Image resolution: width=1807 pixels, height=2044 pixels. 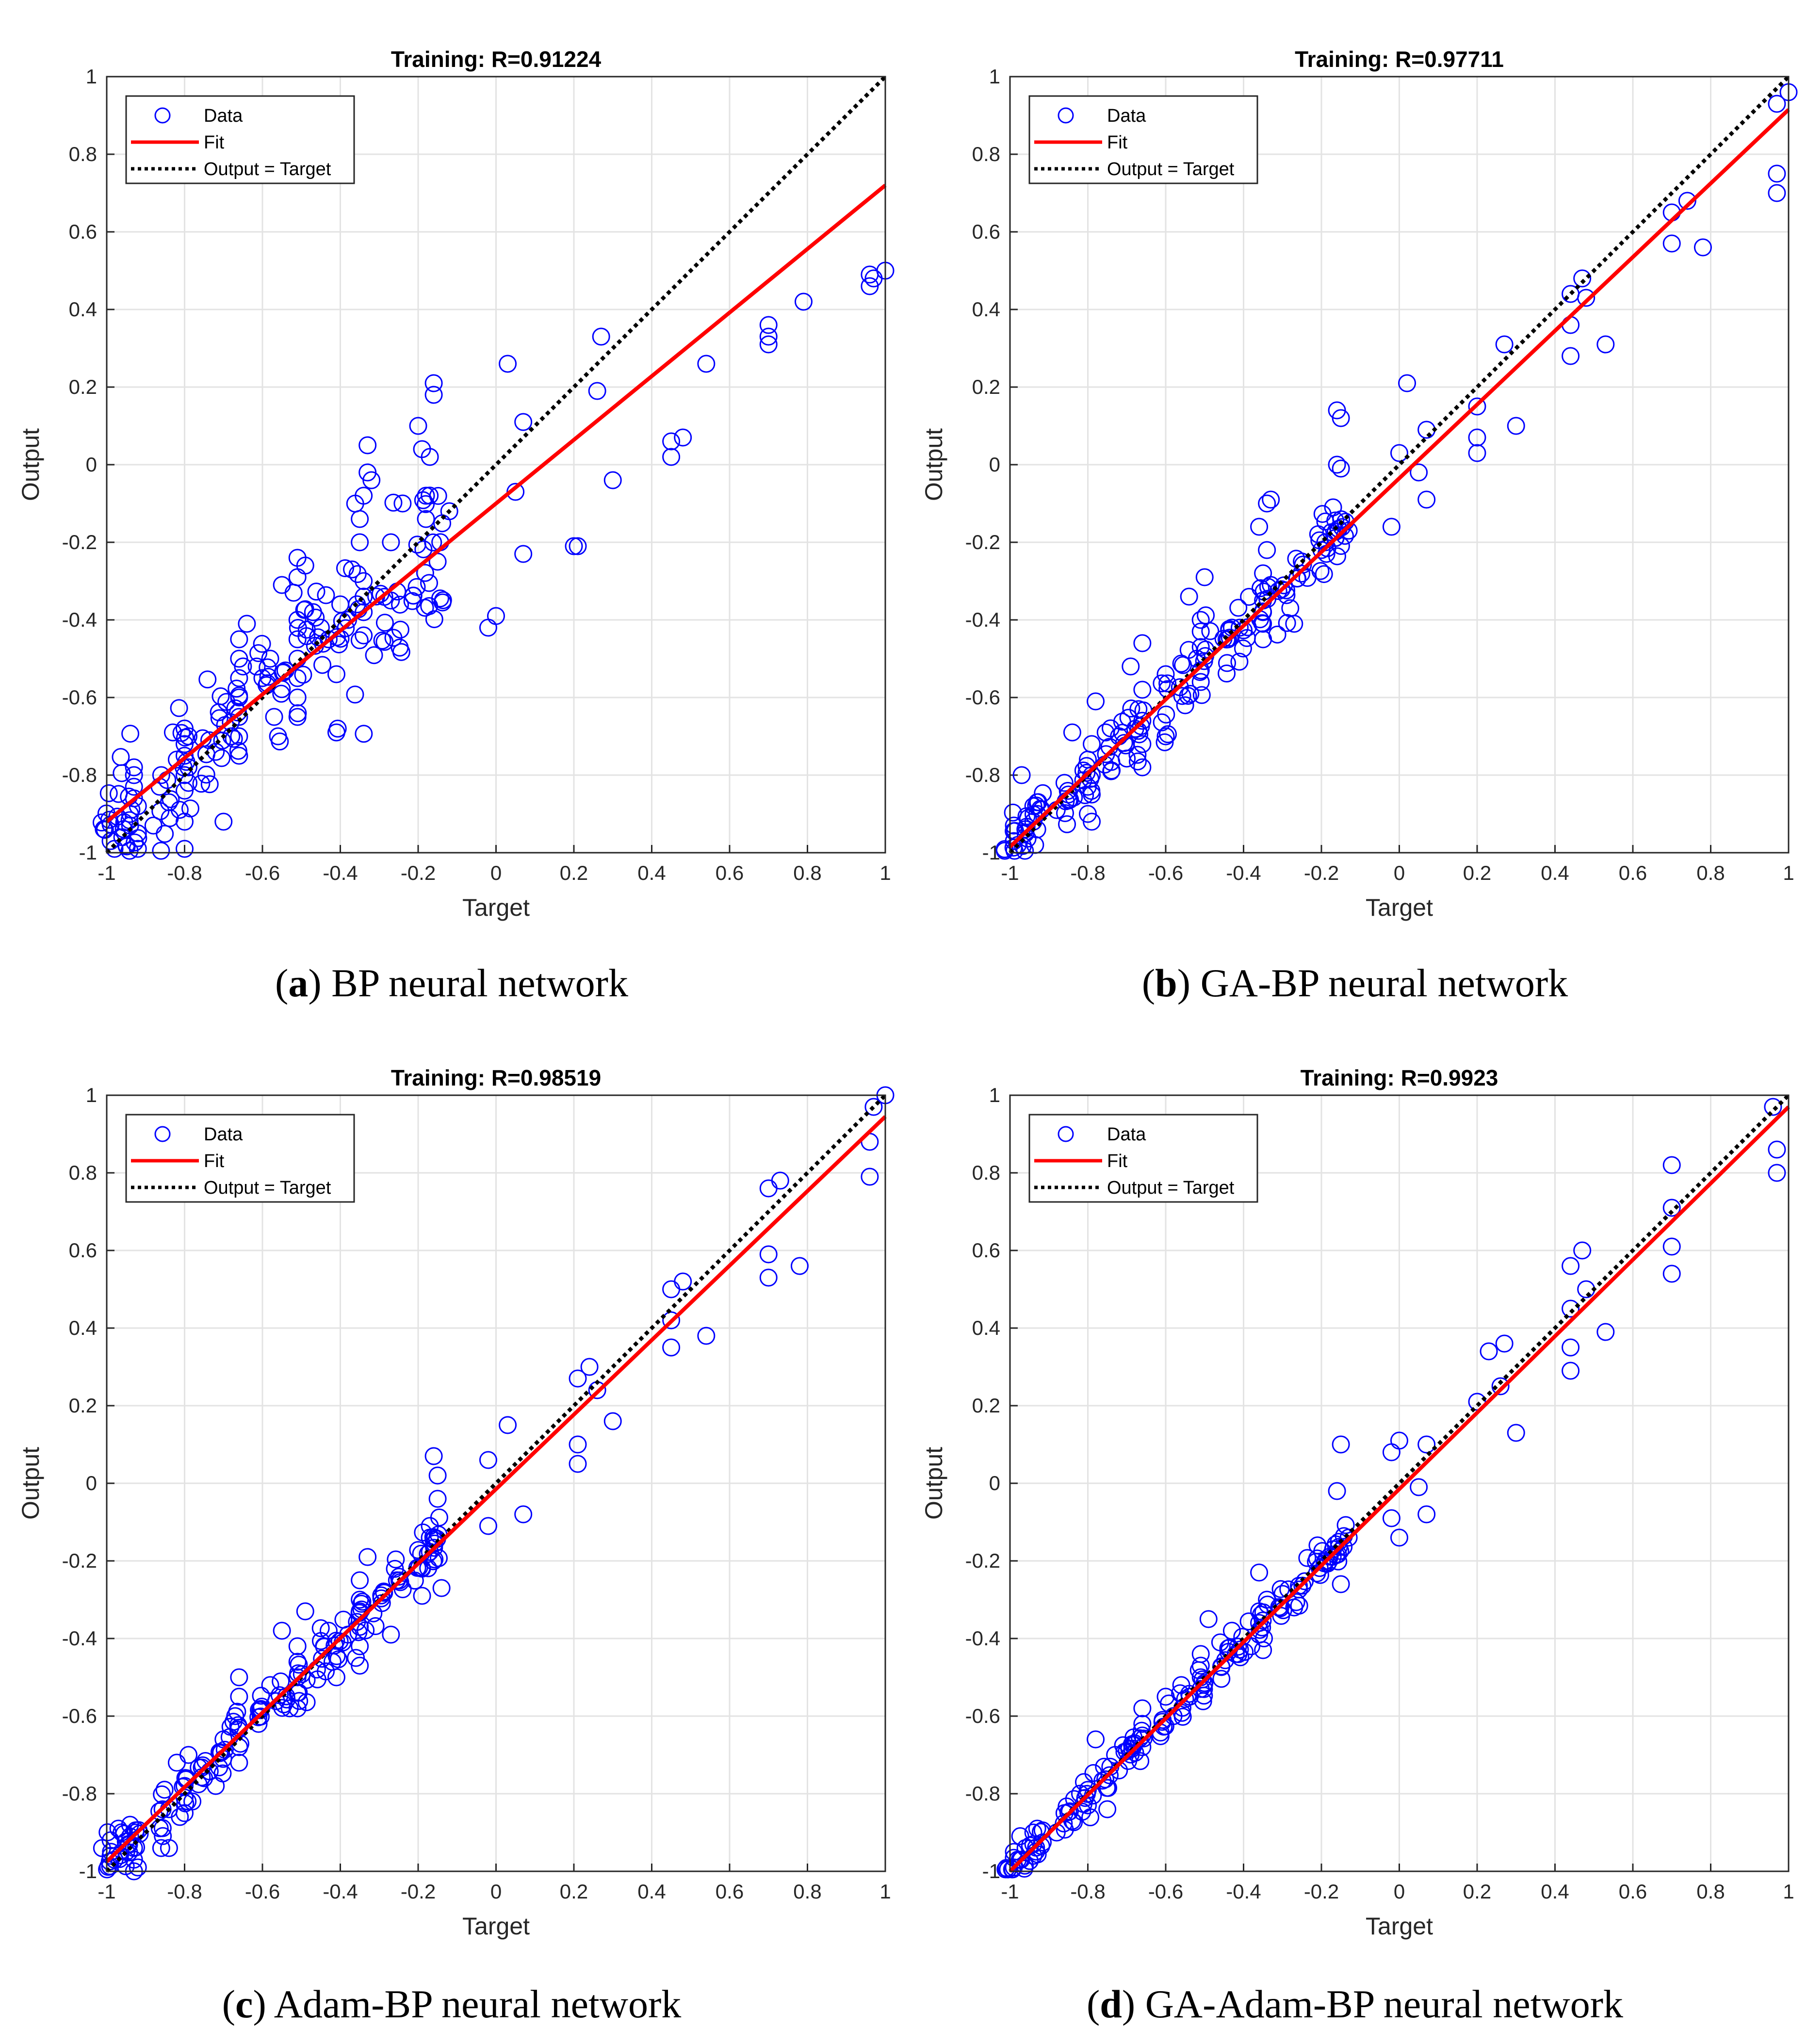 I want to click on chart-title: Training: R=0.98519, so click(x=496, y=1078).